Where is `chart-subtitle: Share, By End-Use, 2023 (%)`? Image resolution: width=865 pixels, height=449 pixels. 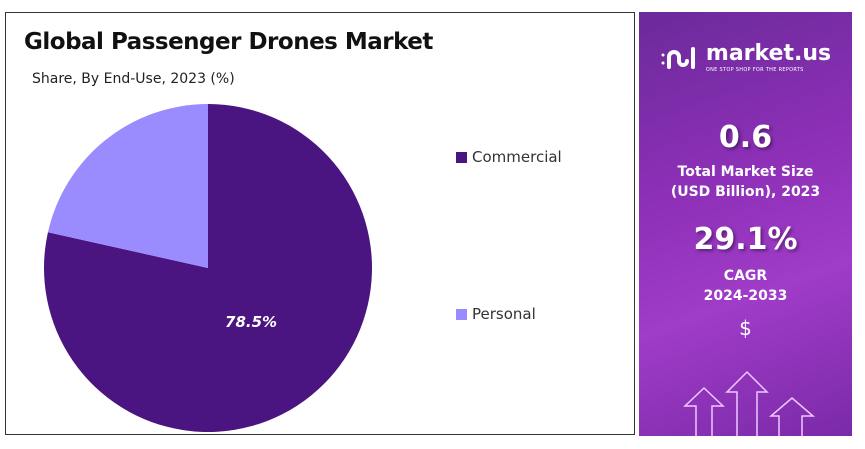 chart-subtitle: Share, By End-Use, 2023 (%) is located at coordinates (133, 79).